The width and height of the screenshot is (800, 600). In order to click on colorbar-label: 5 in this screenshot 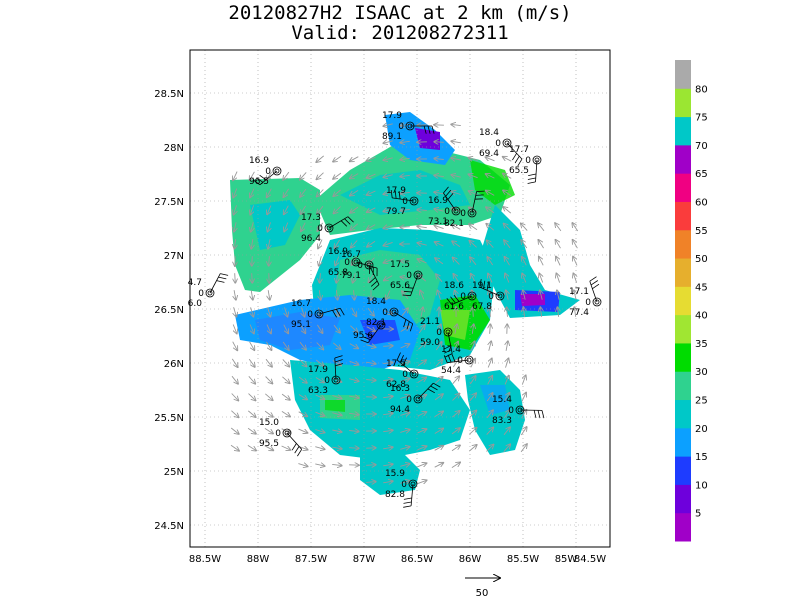, I will do `click(698, 514)`.